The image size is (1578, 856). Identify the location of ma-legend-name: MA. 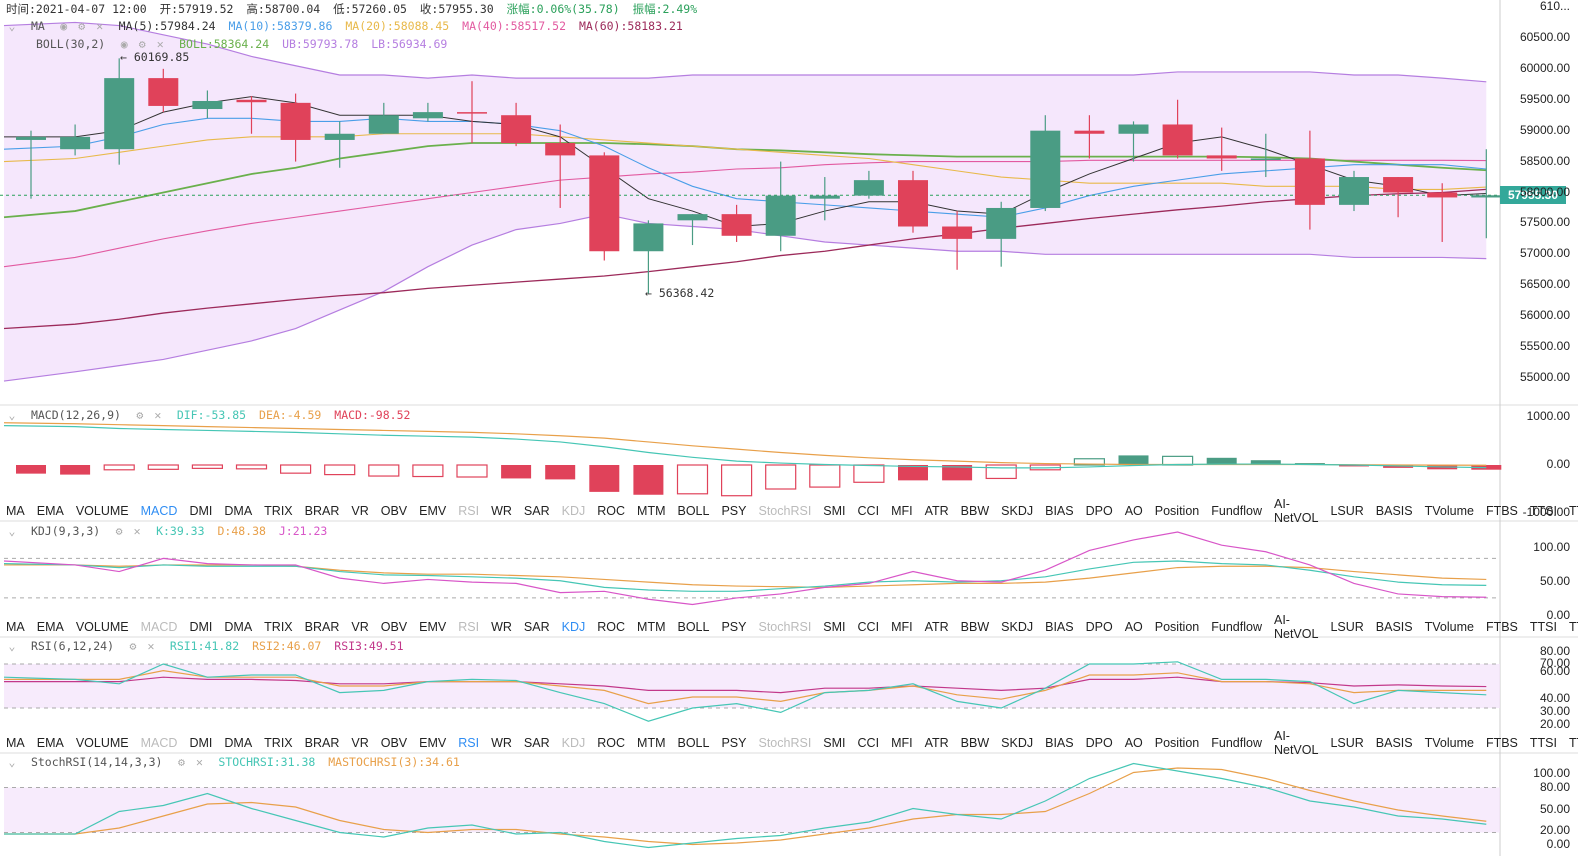
(37, 26).